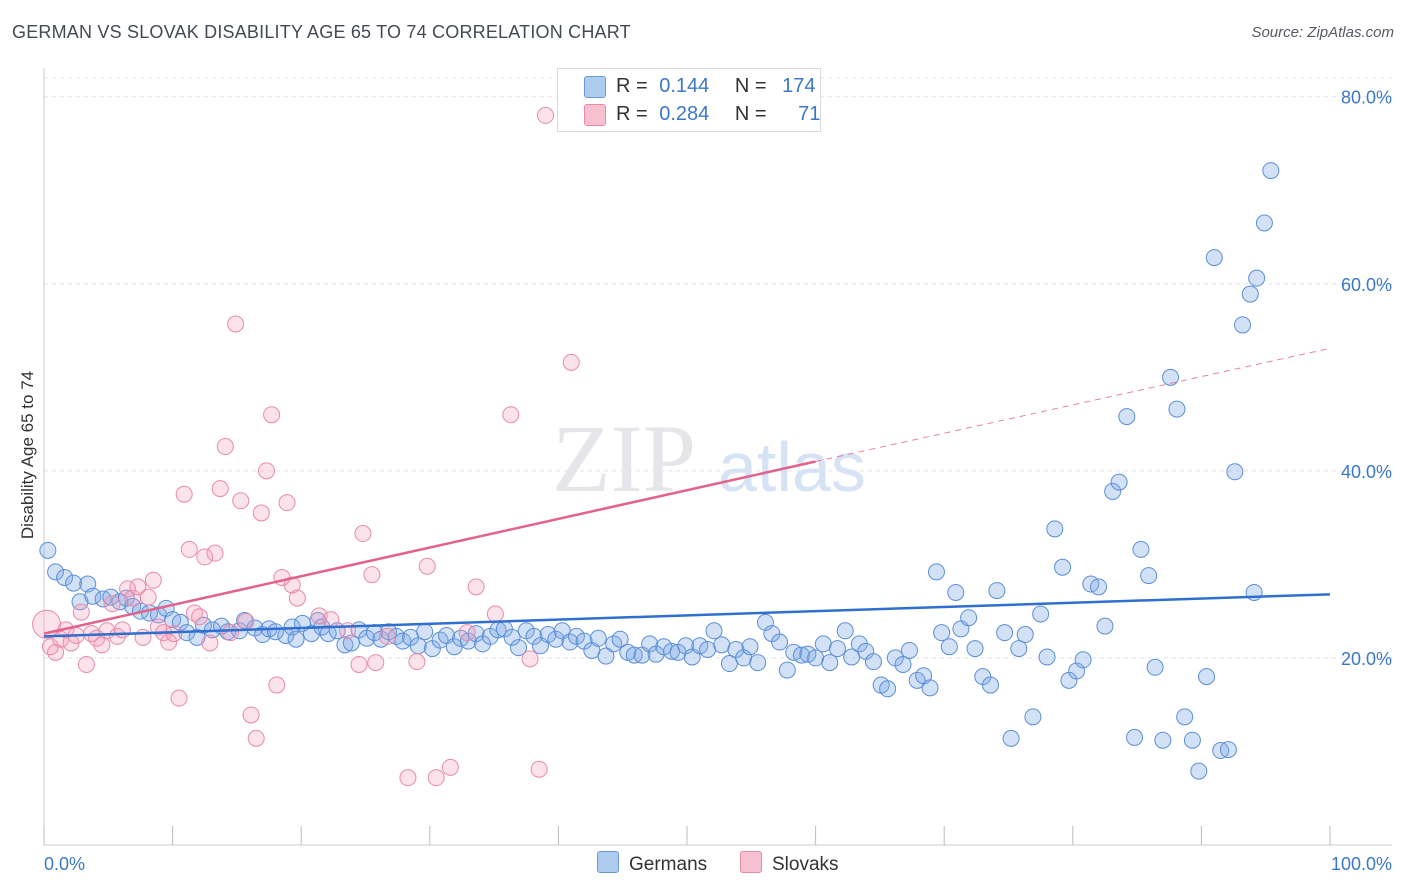 The height and width of the screenshot is (892, 1406). What do you see at coordinates (1366, 472) in the screenshot?
I see `y-tick-label: 40.0%` at bounding box center [1366, 472].